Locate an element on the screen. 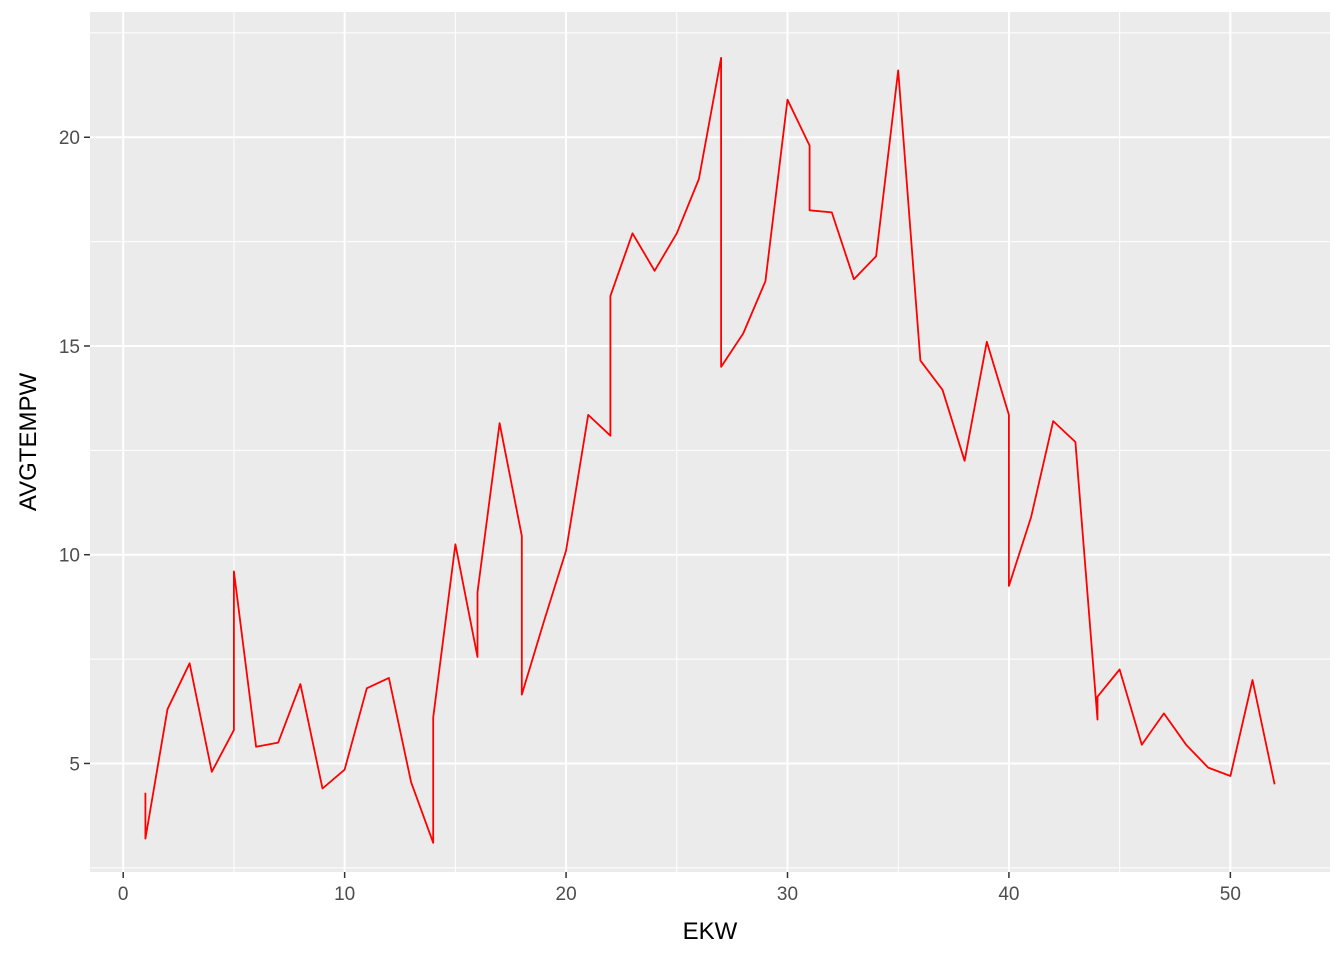  y-tick-label: 15 is located at coordinates (69, 347).